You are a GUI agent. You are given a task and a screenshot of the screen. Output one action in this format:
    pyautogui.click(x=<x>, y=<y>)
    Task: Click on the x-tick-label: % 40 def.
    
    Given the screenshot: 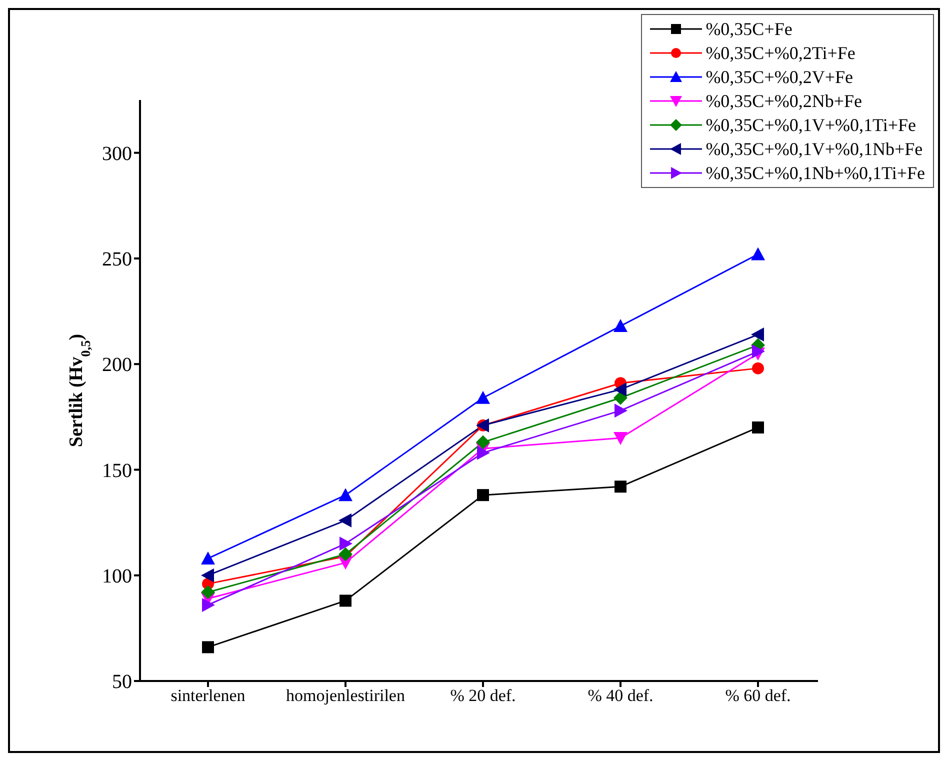 What is the action you would take?
    pyautogui.click(x=621, y=696)
    